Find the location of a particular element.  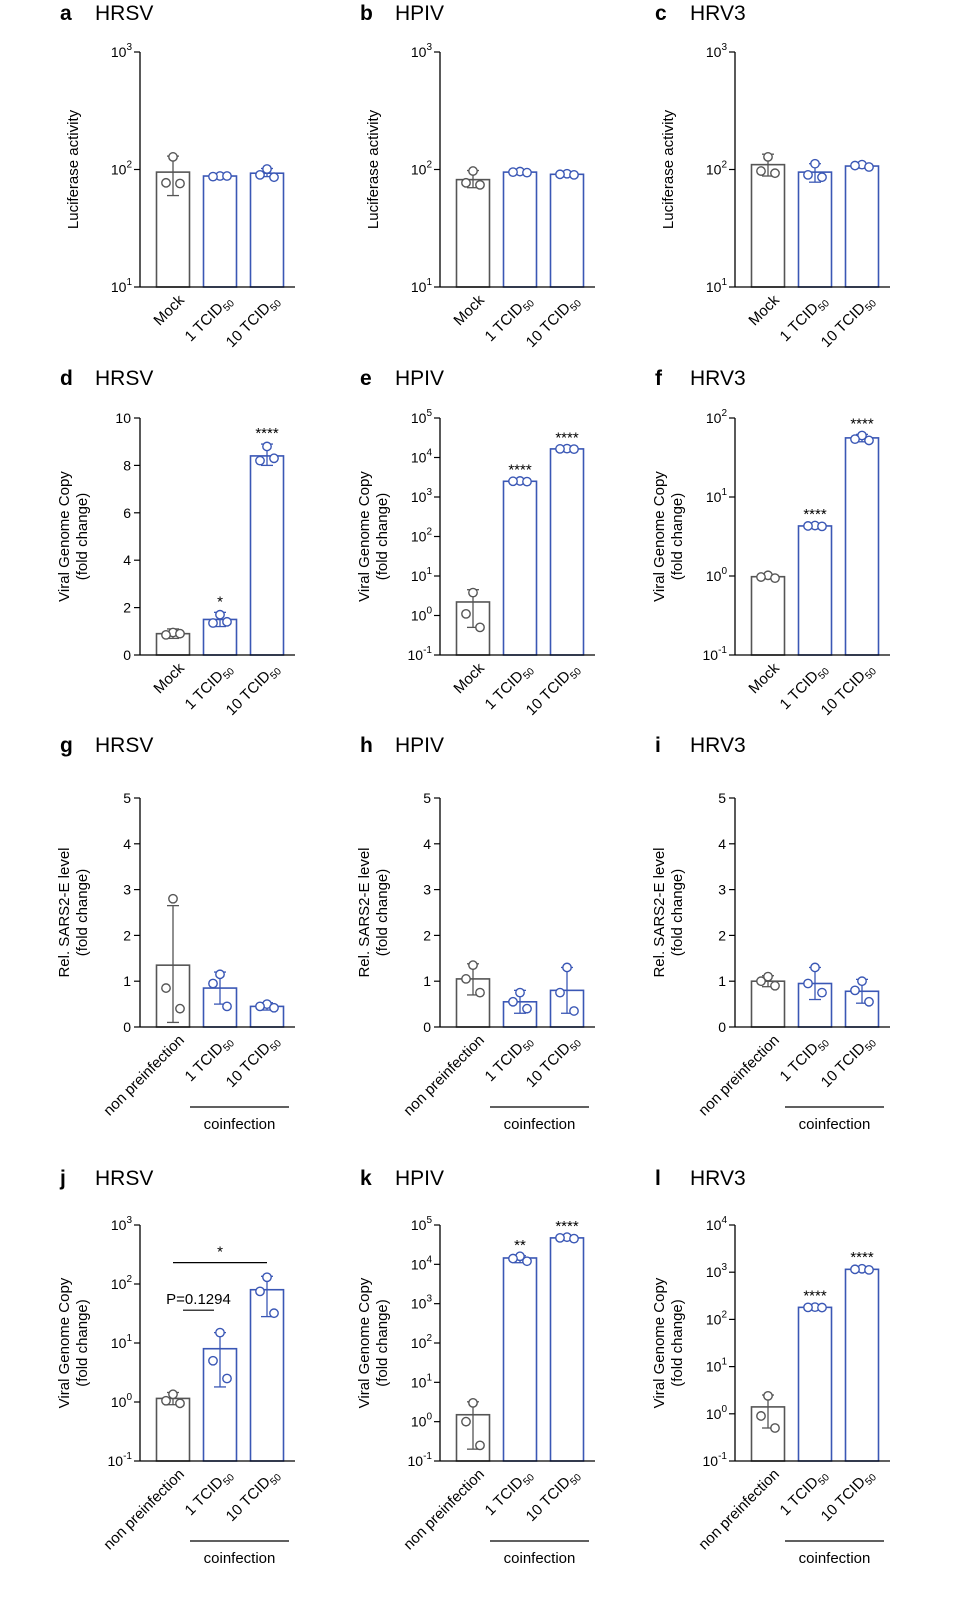

y-tick-label: 6 is located at coordinates (127, 513).